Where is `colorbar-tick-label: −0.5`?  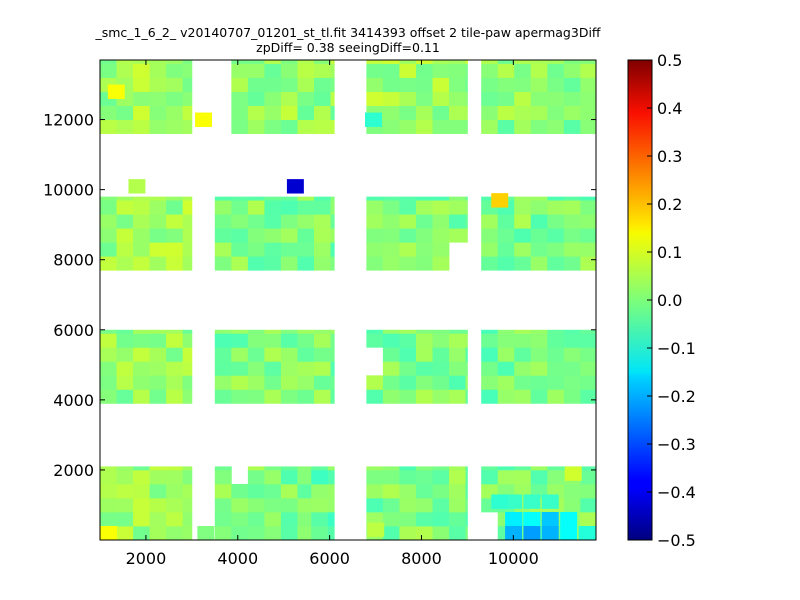
colorbar-tick-label: −0.5 is located at coordinates (676, 540).